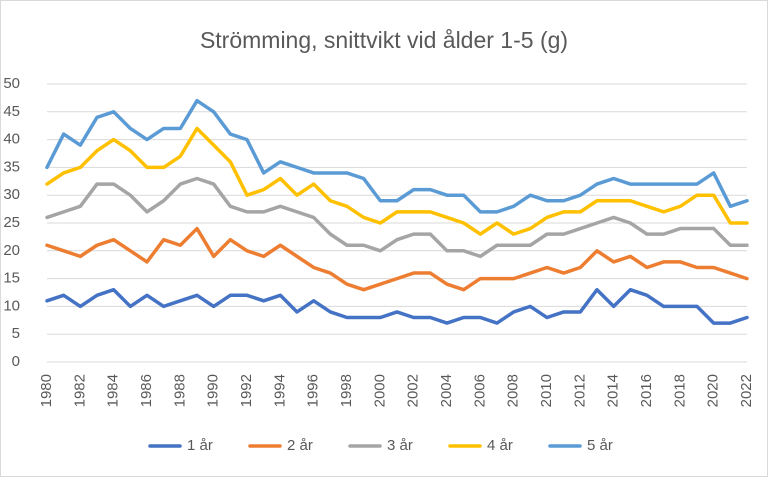 The width and height of the screenshot is (768, 483). Describe the element at coordinates (11, 111) in the screenshot. I see `y-tick-label: 45` at that location.